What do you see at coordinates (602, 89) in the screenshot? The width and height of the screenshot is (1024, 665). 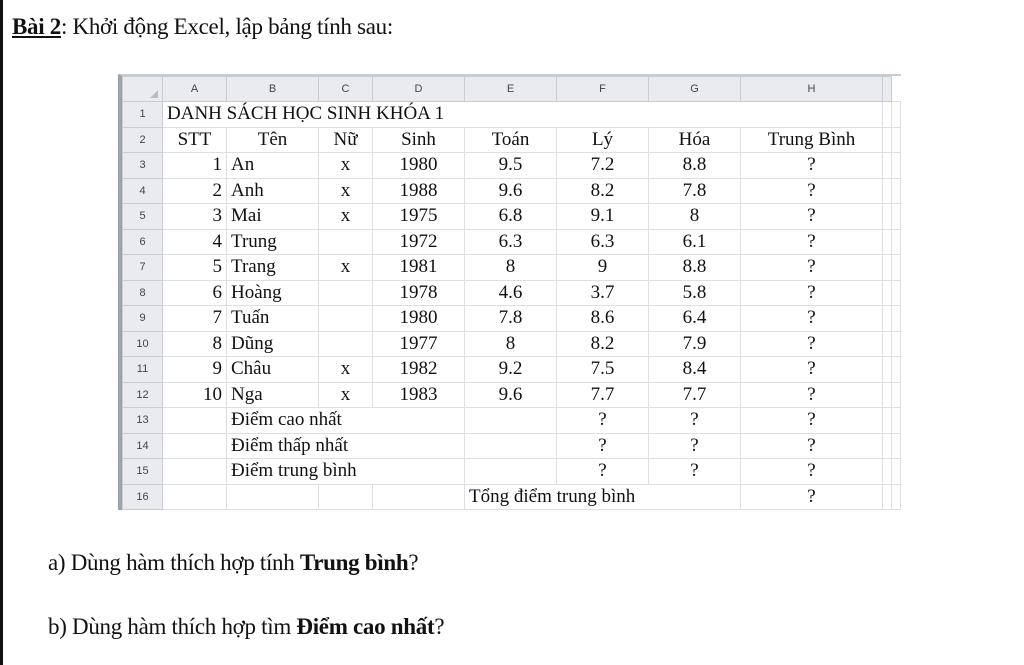 I see `column-header: F` at bounding box center [602, 89].